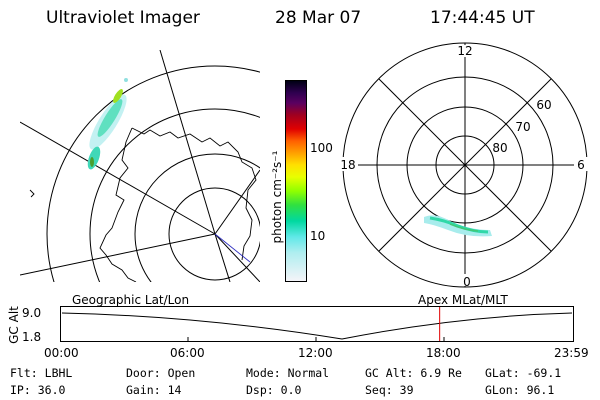  Describe the element at coordinates (464, 51) in the screenshot. I see `mlt-label-top: 12` at that location.